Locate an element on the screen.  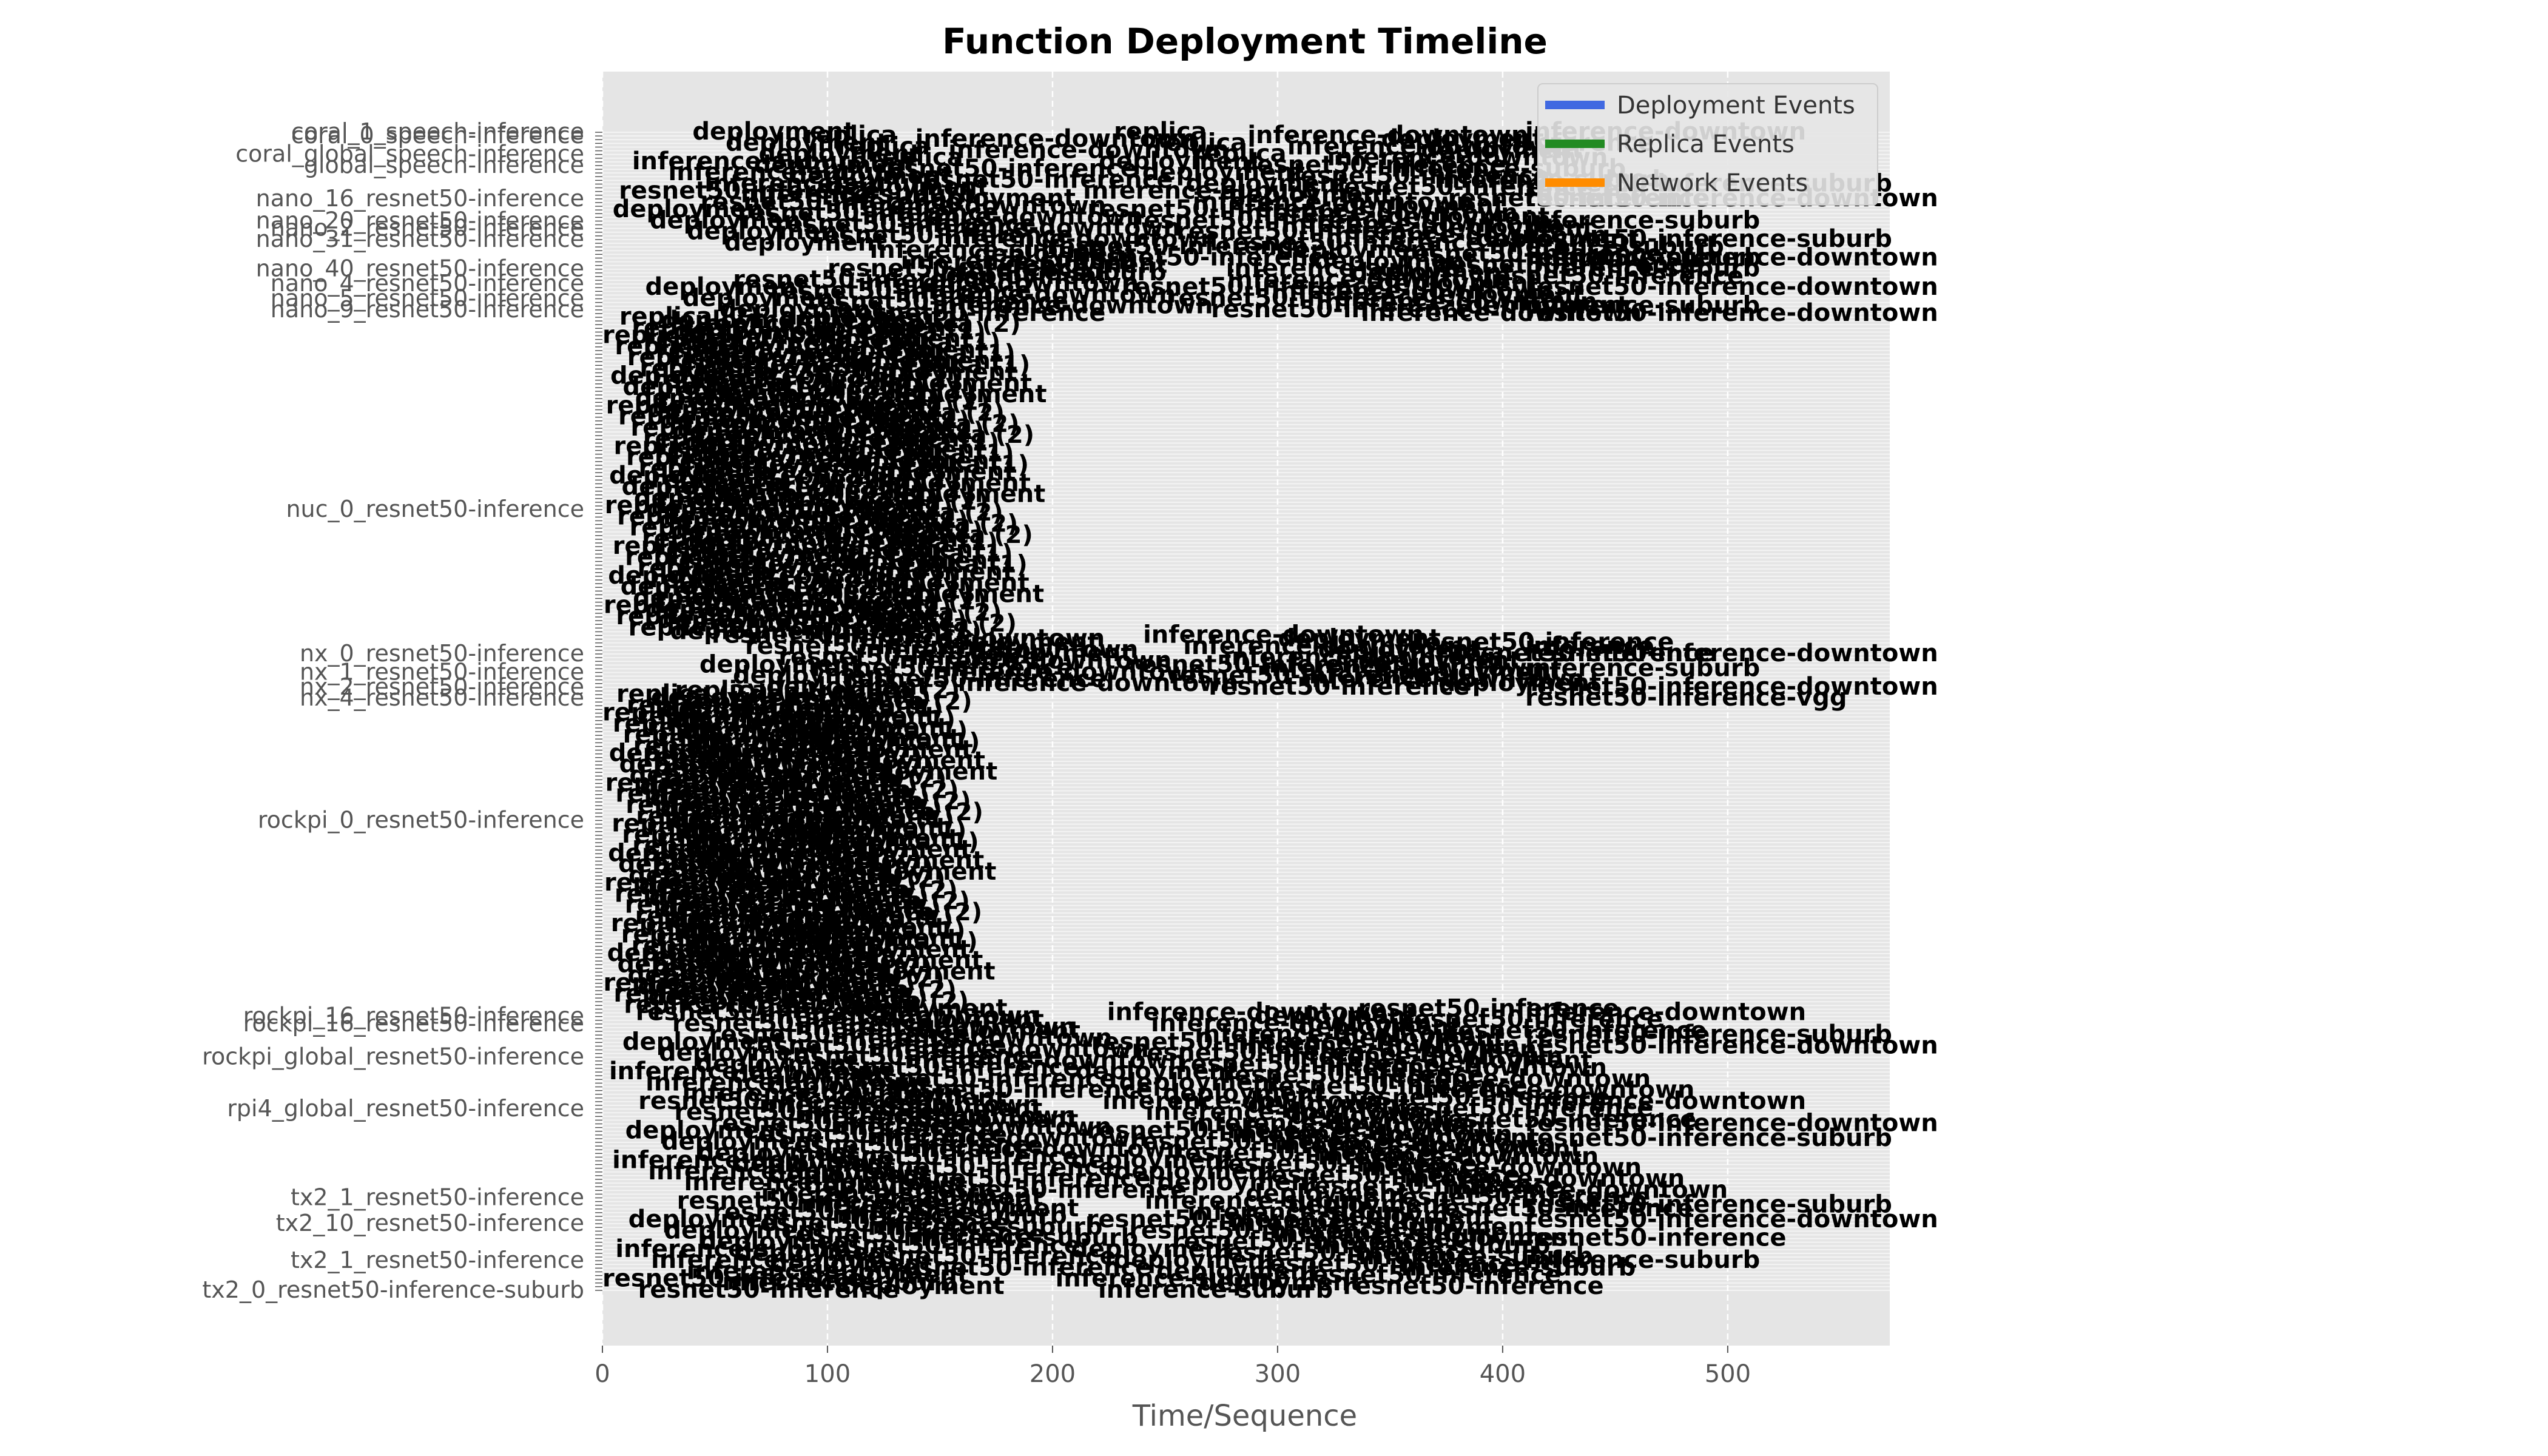
y-tick-label: coral_global_speech-inference is located at coordinates (409, 154).